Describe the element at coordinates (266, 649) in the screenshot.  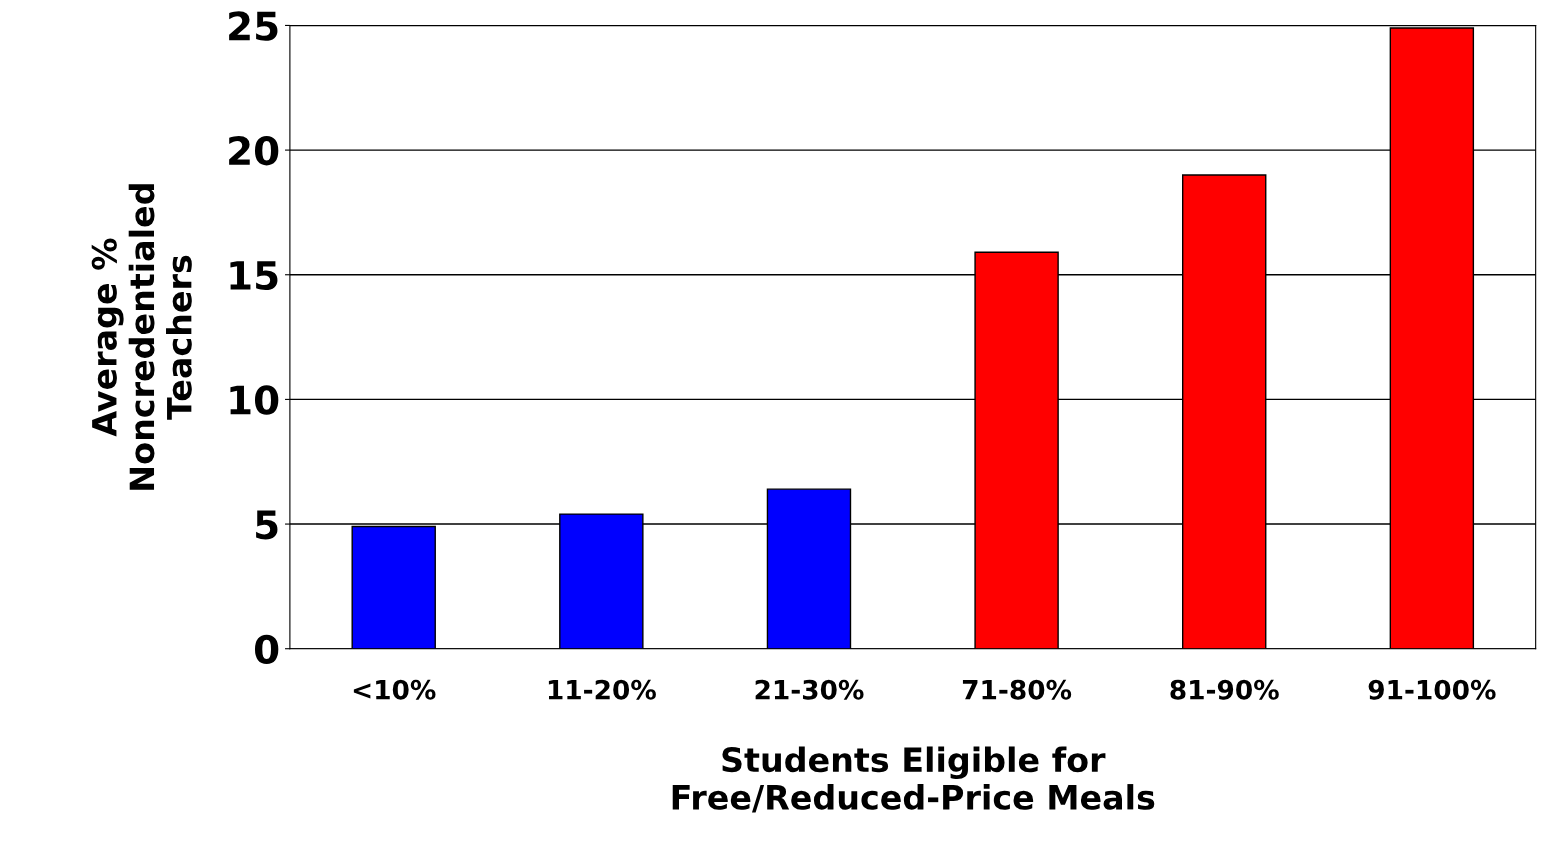
I see `y-tick-label: 0` at that location.